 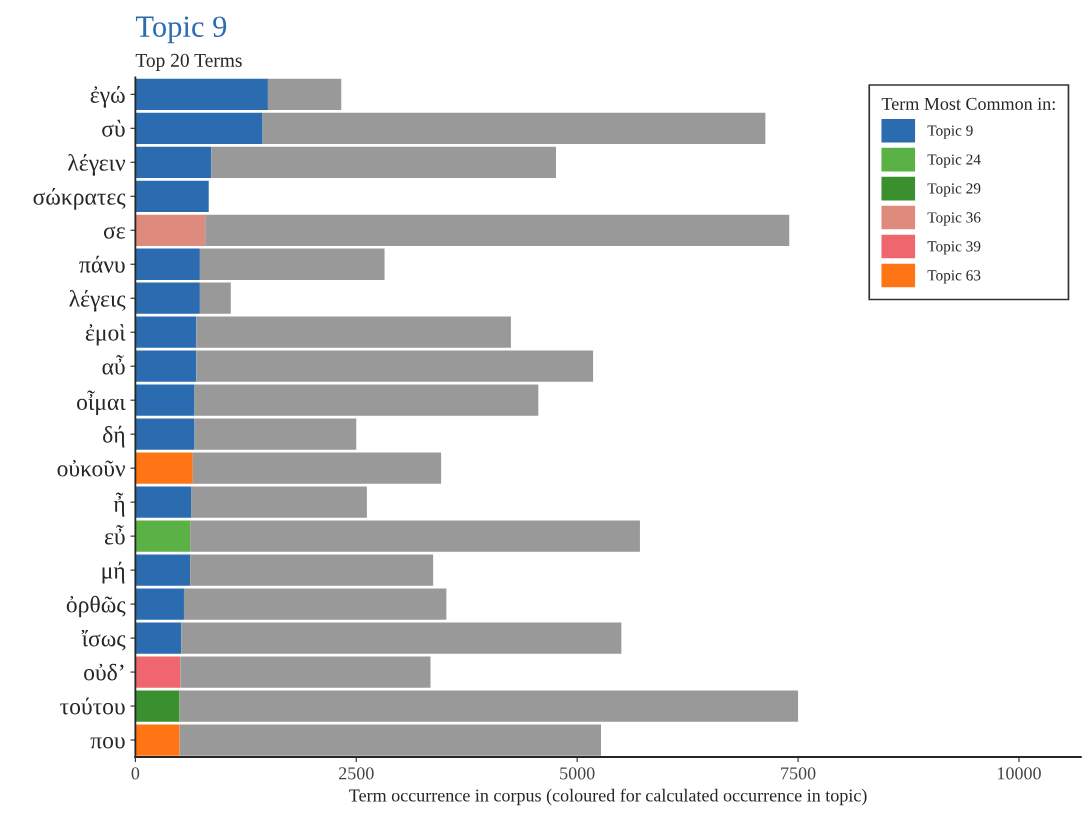 What do you see at coordinates (101, 402) in the screenshot?
I see `y-tick-label: οἶμαι` at bounding box center [101, 402].